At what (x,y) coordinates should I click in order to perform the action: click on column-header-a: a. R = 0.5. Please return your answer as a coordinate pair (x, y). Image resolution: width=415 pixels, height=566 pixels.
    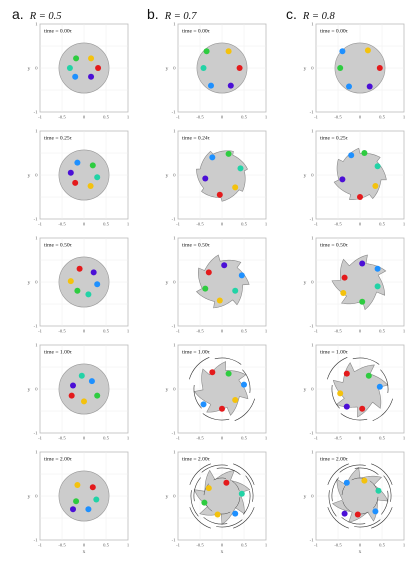
    Looking at the image, I should click on (37, 14).